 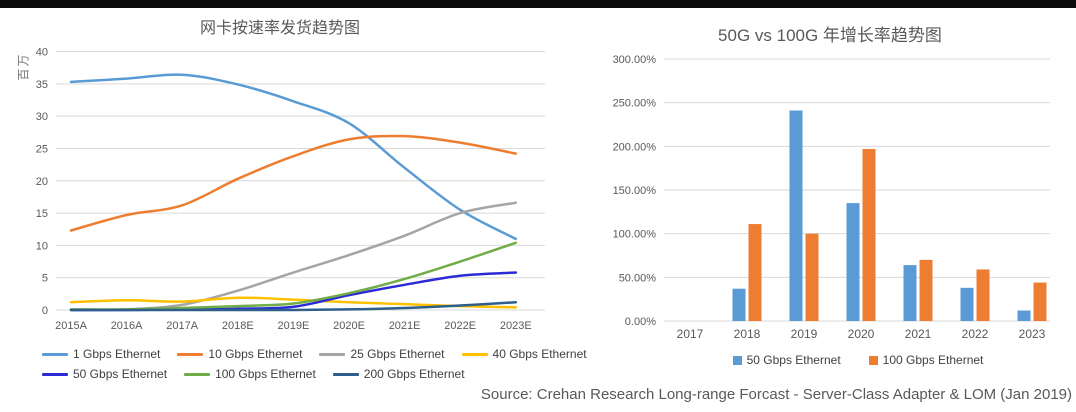 What do you see at coordinates (538, 4) in the screenshot?
I see `top-black-bar` at bounding box center [538, 4].